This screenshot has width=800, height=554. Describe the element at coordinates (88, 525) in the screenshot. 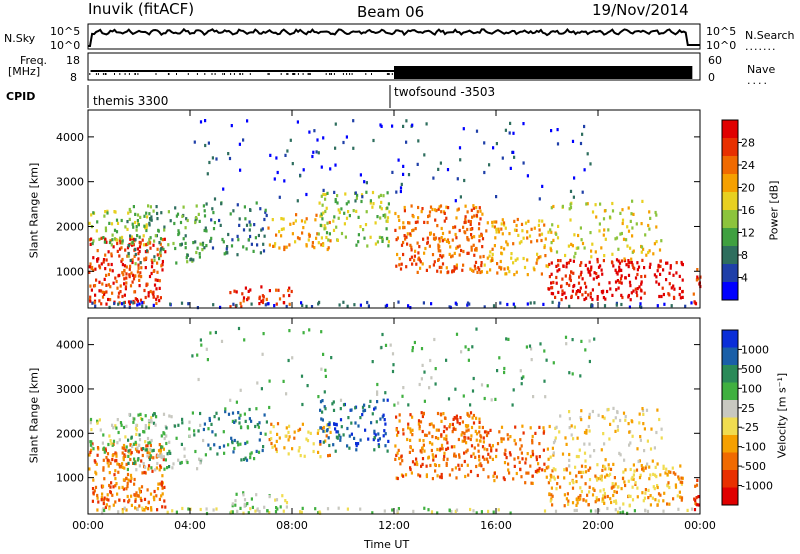

I see `x-tick-label: 00:00` at that location.